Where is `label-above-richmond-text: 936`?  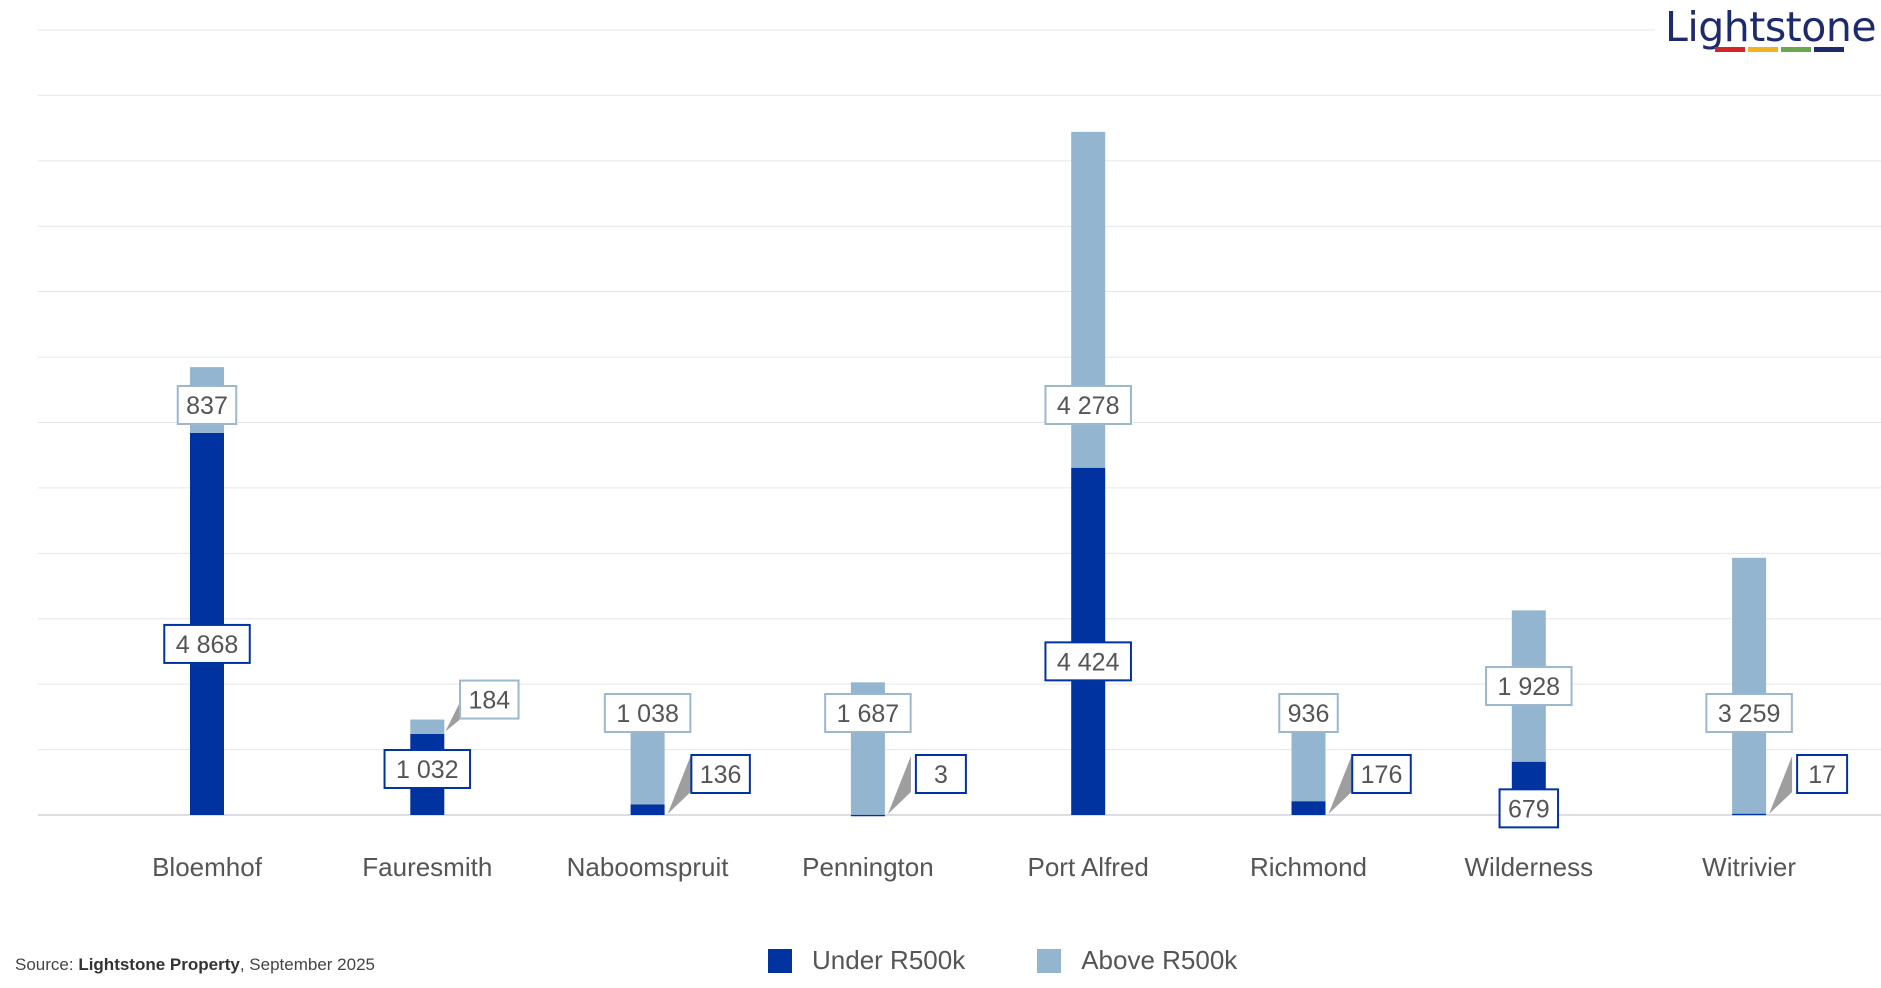
label-above-richmond-text: 936 is located at coordinates (1309, 714).